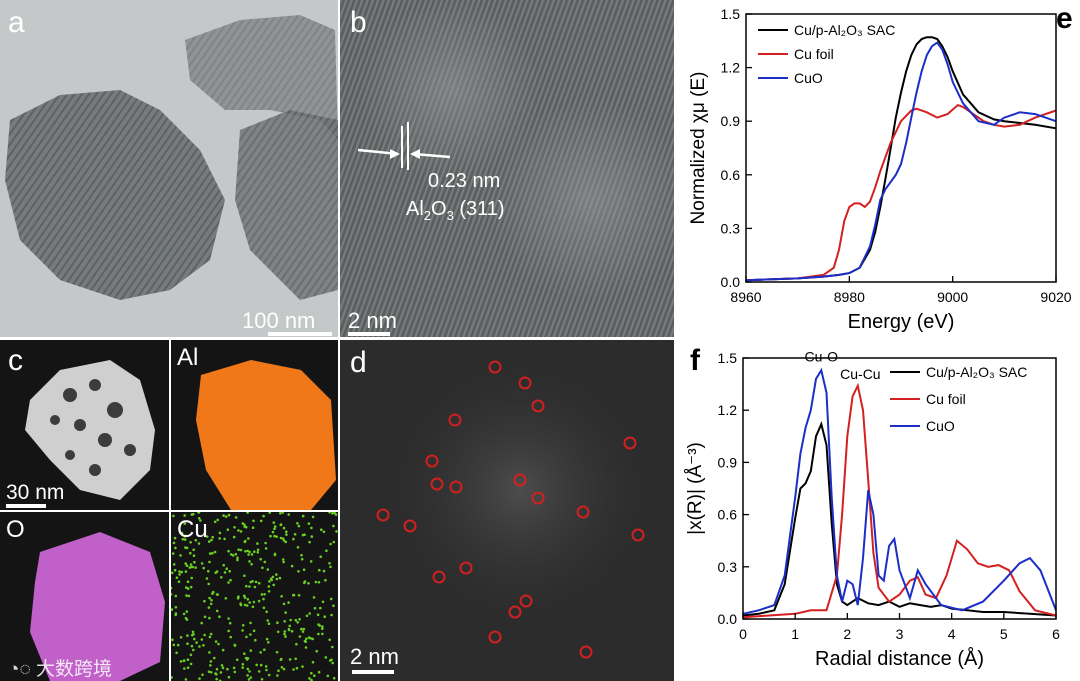 Image resolution: width=1080 pixels, height=681 pixels. What do you see at coordinates (743, 634) in the screenshot?
I see `x-tick-label: 0` at bounding box center [743, 634].